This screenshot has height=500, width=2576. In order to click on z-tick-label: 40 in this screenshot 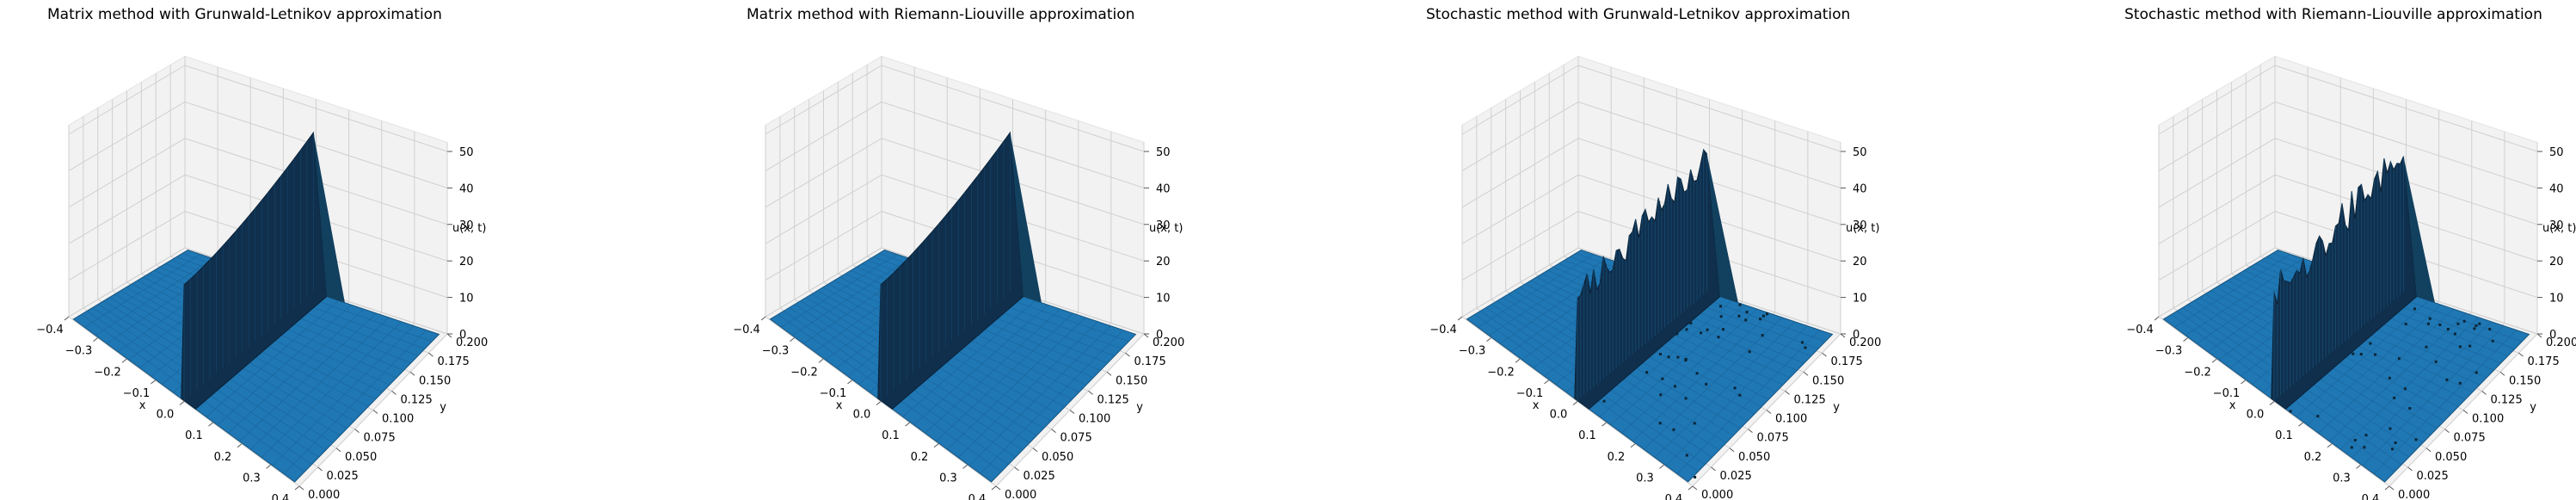, I will do `click(1860, 188)`.